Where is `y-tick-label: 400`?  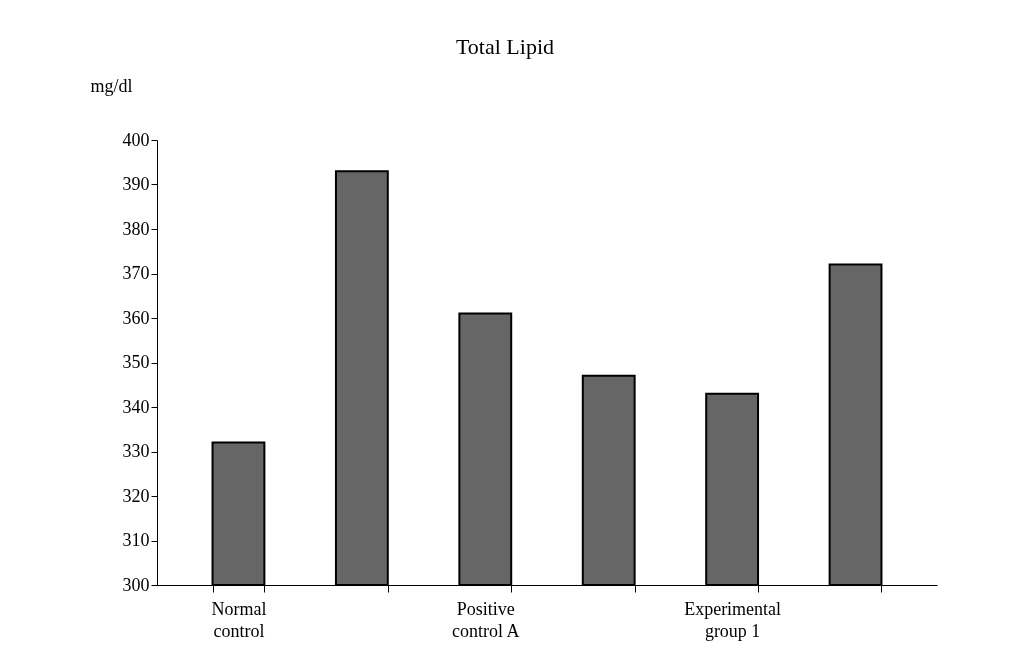
y-tick-label: 400 is located at coordinates (136, 139).